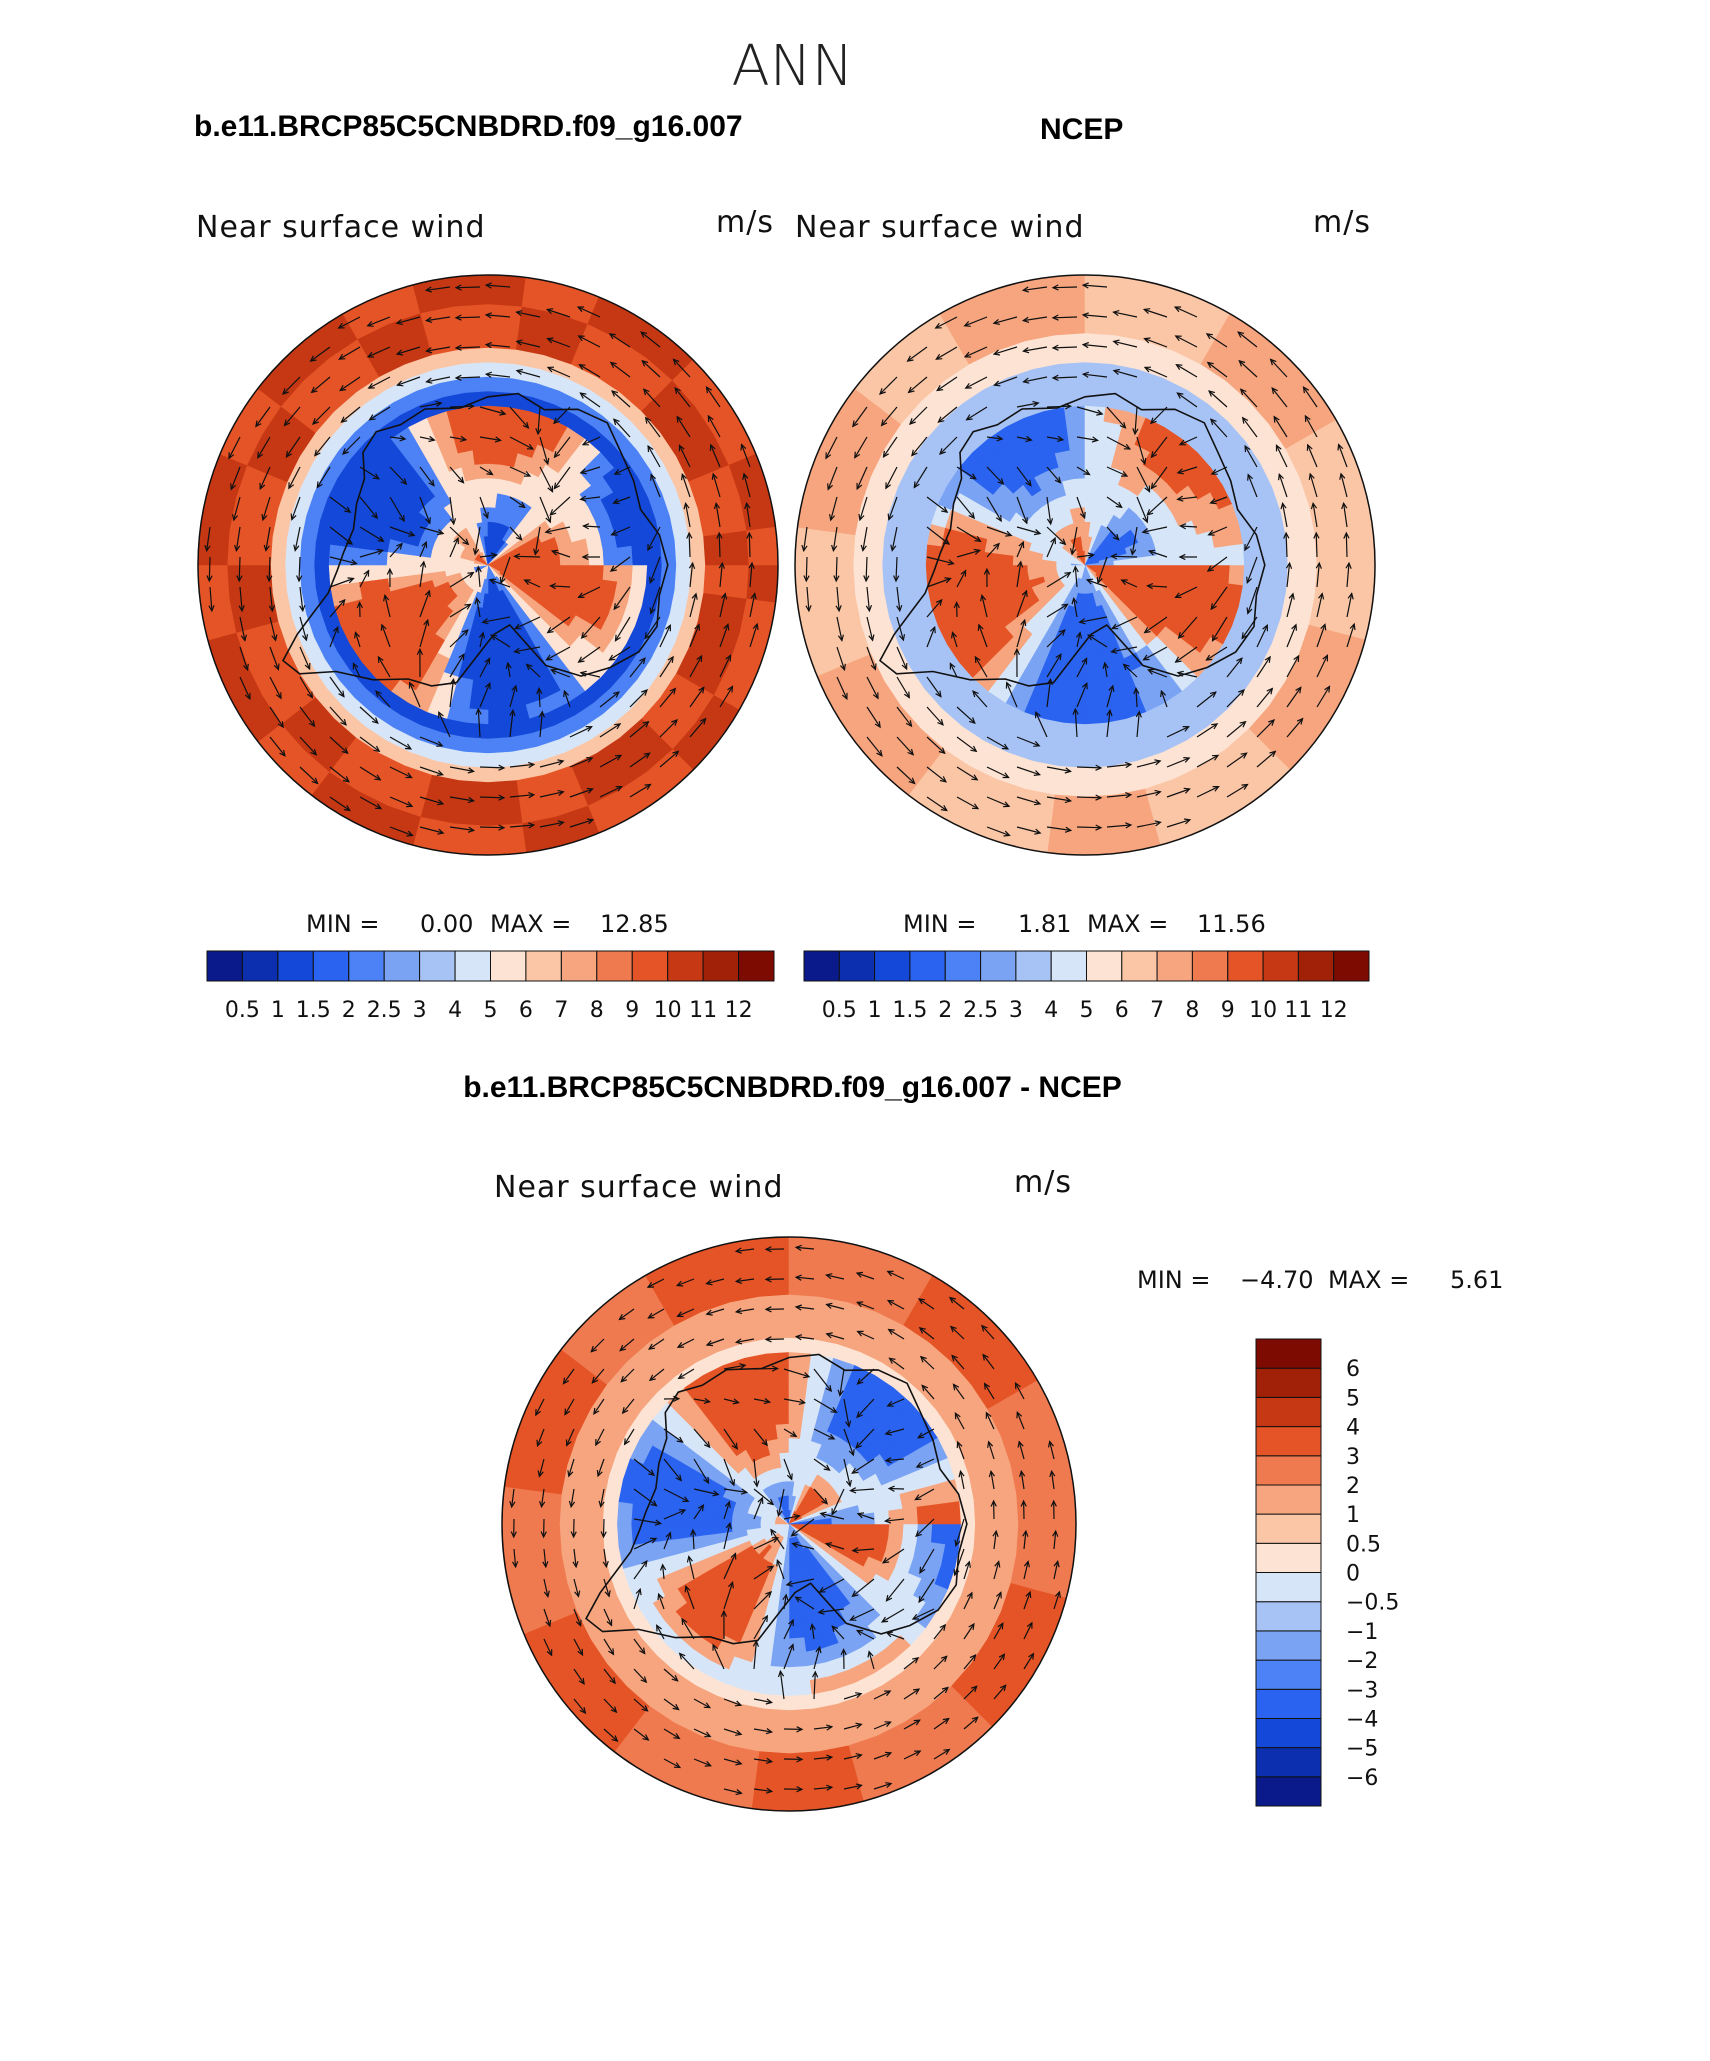 This screenshot has width=1710, height=2061. I want to click on colorbar-3-tick: −1, so click(1362, 1632).